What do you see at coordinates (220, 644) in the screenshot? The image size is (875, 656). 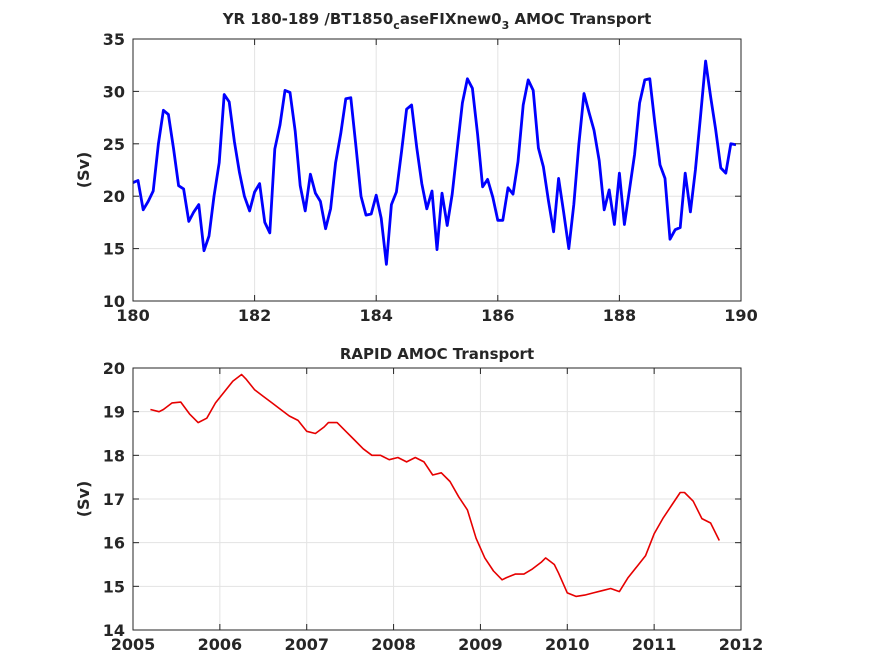 I see `bottom-x-tick-label: 2006` at bounding box center [220, 644].